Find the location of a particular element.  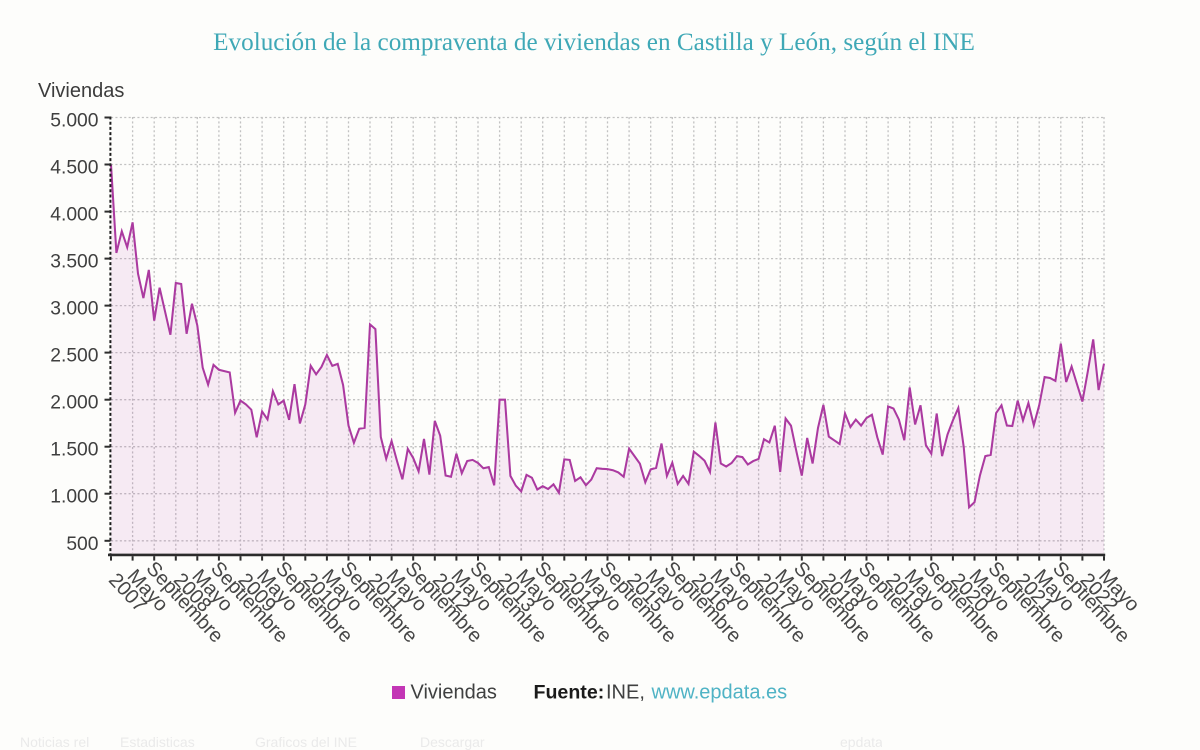

svg-text: 2.500 is located at coordinates (74, 356).